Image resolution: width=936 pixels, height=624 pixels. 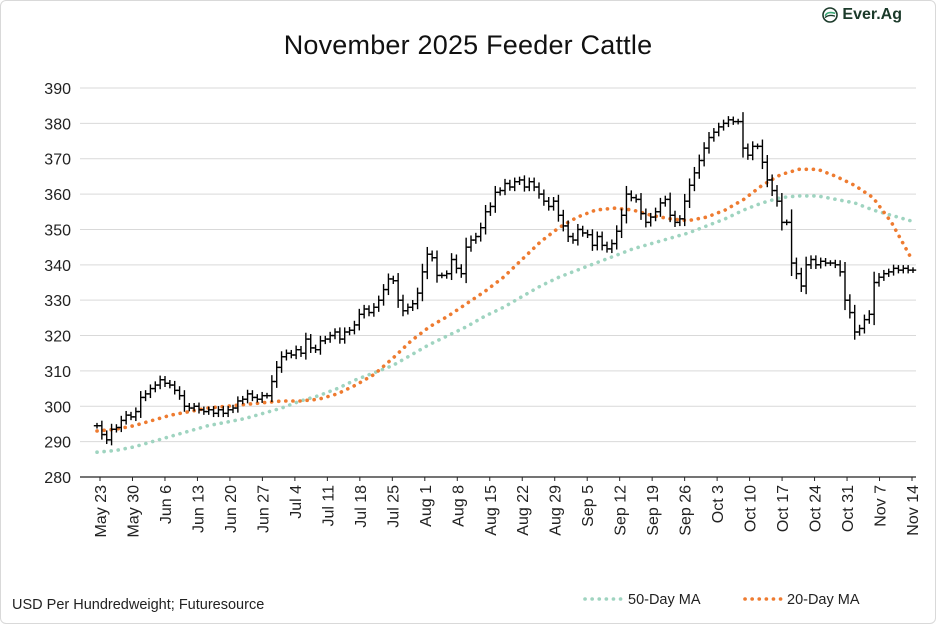 I want to click on y-tick-label: 330, so click(x=57, y=301).